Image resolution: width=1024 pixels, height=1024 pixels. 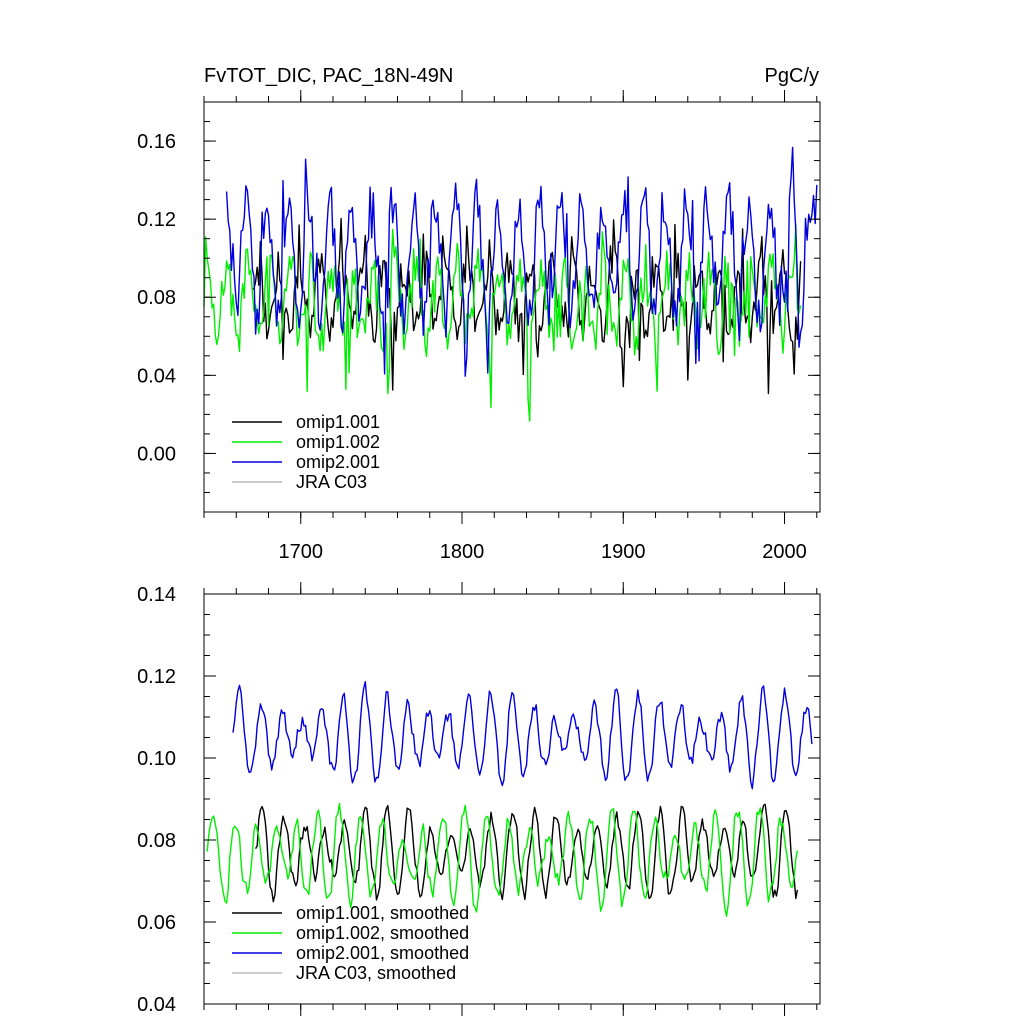 I want to click on y-tick-label: 0.16, so click(x=156, y=142).